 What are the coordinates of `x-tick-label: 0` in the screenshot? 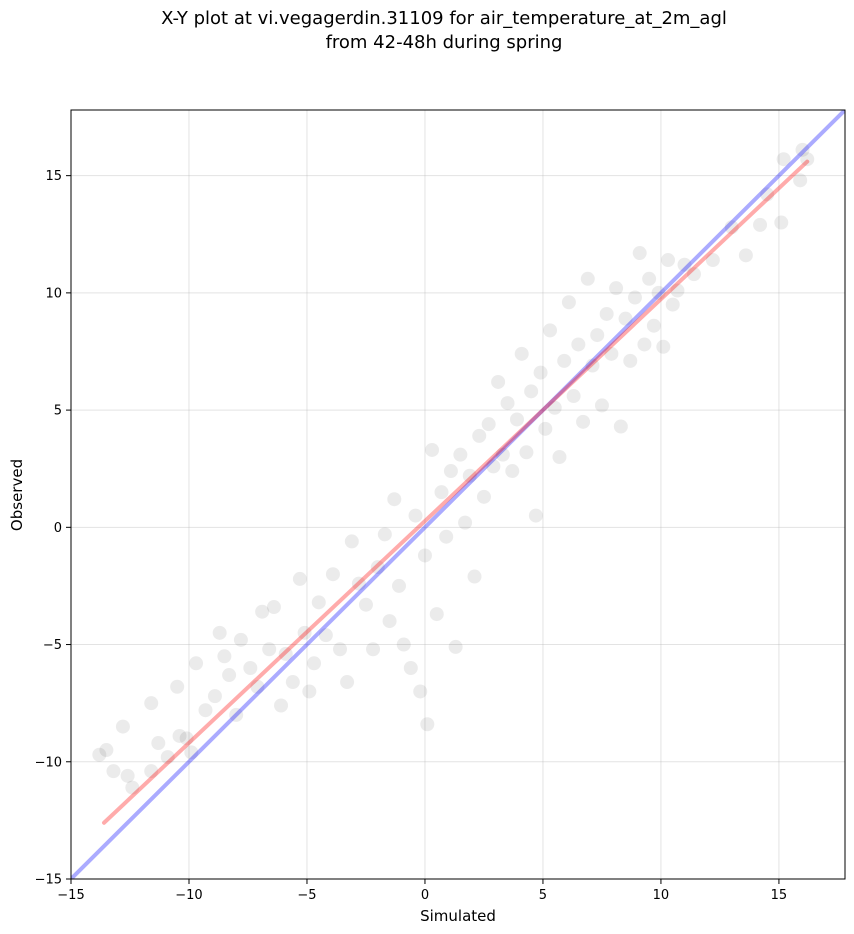 It's located at (425, 895).